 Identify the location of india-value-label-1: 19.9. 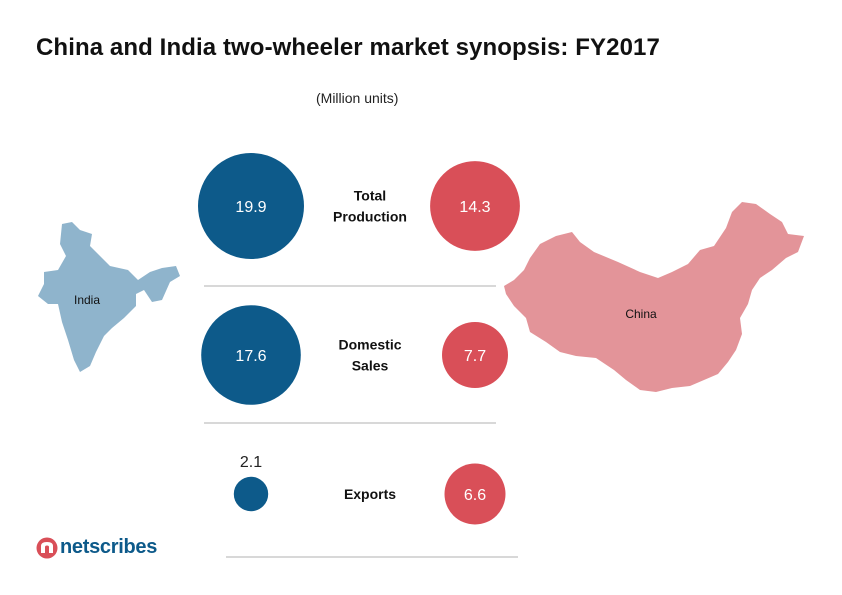
(250, 207).